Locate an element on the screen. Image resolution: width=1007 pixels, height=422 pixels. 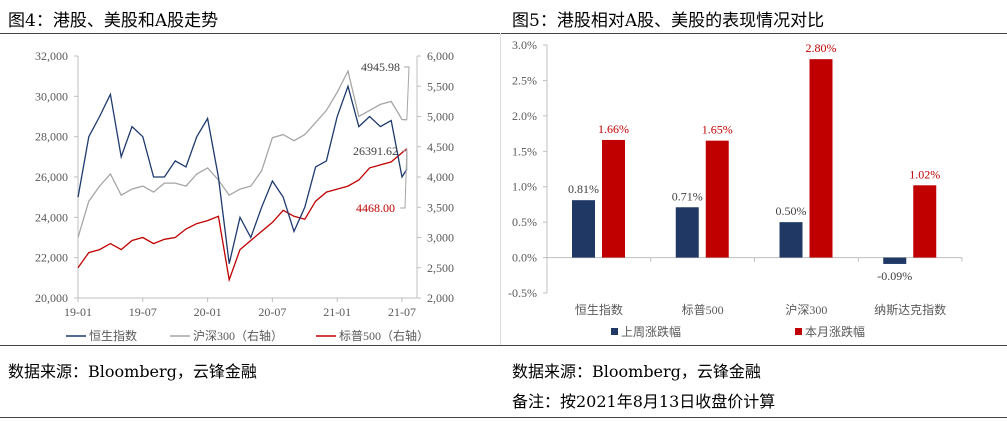
left-tick-label: 22,000 is located at coordinates (51, 258).